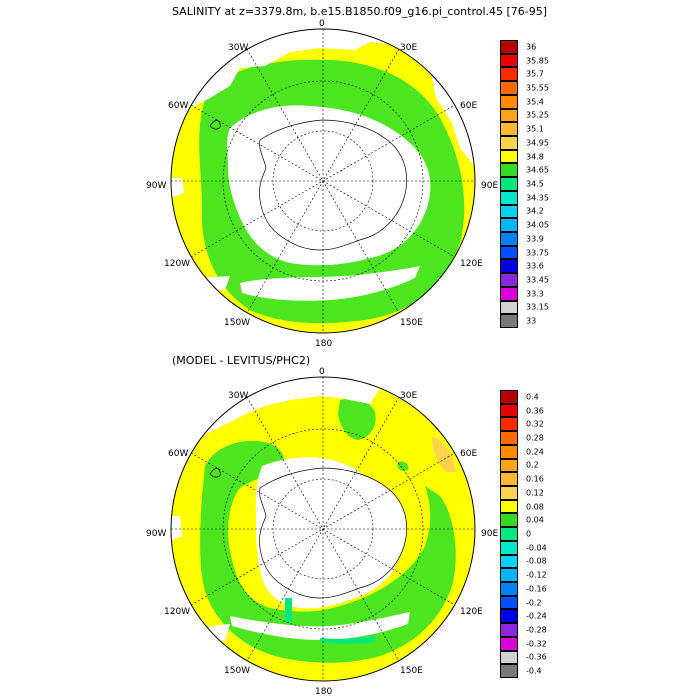 This screenshot has height=700, width=700. Describe the element at coordinates (536, 589) in the screenshot. I see `colorbar-tick-label: -0.16` at that location.